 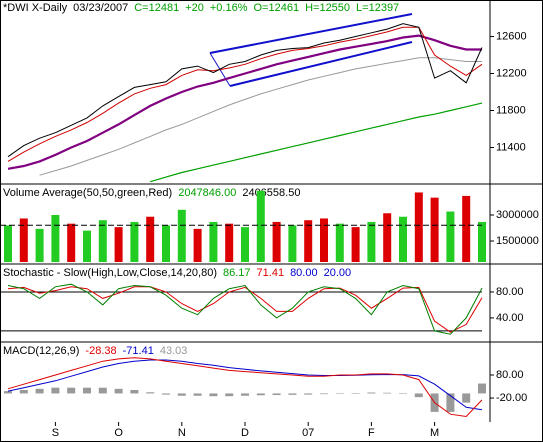 What do you see at coordinates (517, 241) in the screenshot?
I see `y-tick-label: 1500000` at bounding box center [517, 241].